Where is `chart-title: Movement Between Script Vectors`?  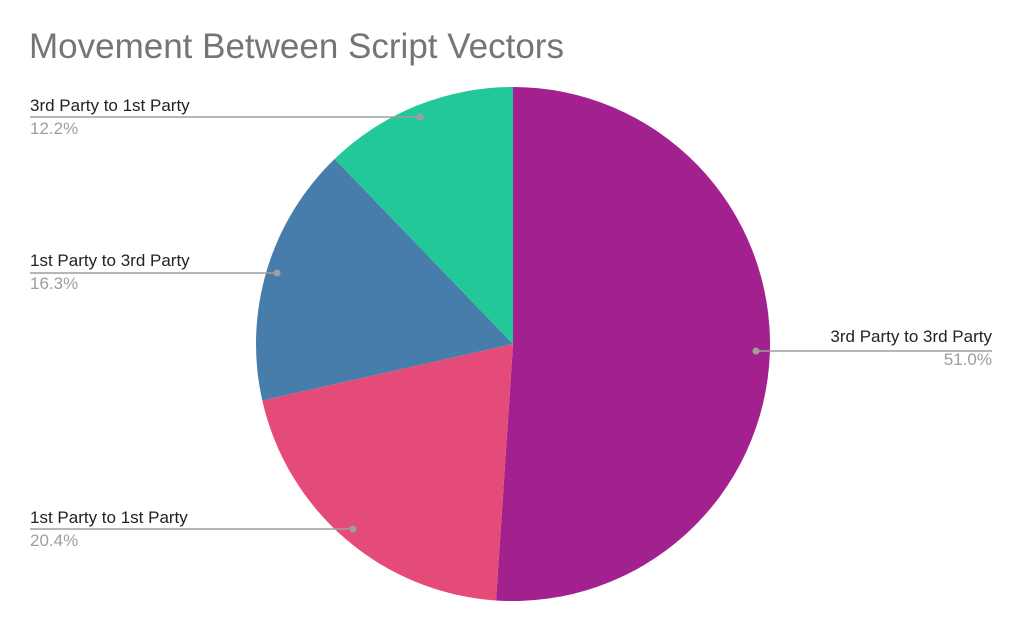
chart-title: Movement Between Script Vectors is located at coordinates (296, 46).